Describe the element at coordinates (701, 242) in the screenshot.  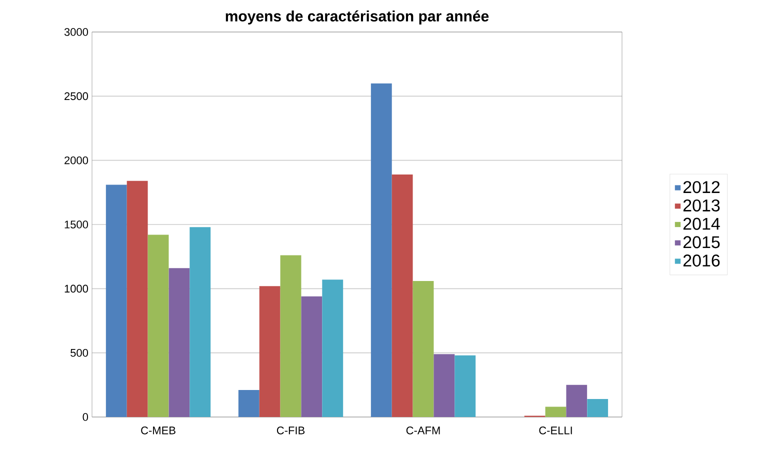
I see `legend-label: 2015` at that location.